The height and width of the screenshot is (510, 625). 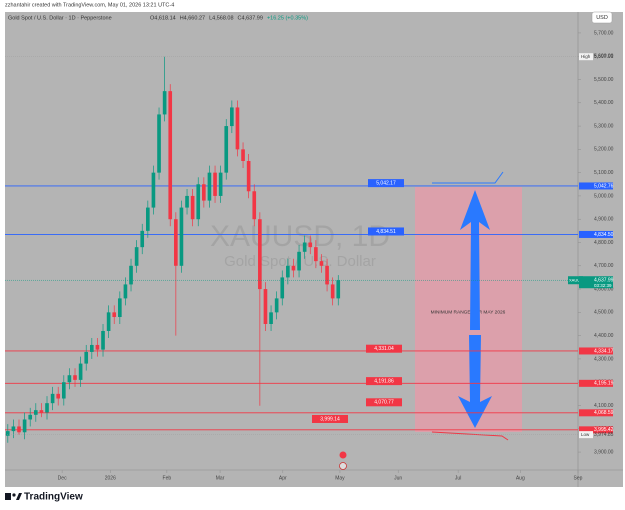 I want to click on level-axis-label: 4,334.17, so click(x=604, y=351).